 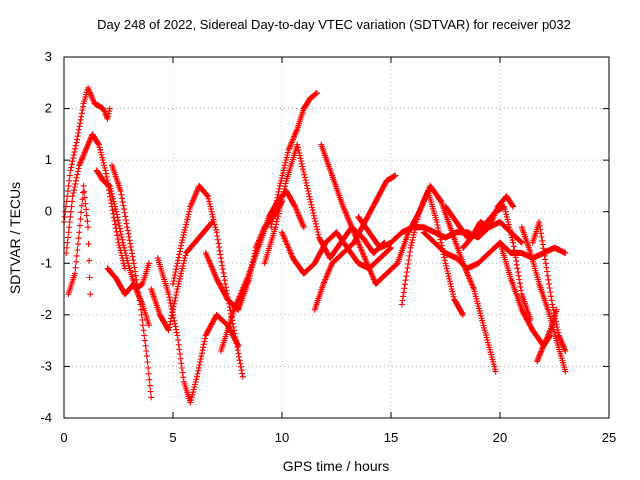 I want to click on y-tick-label: 3, so click(x=48, y=56).